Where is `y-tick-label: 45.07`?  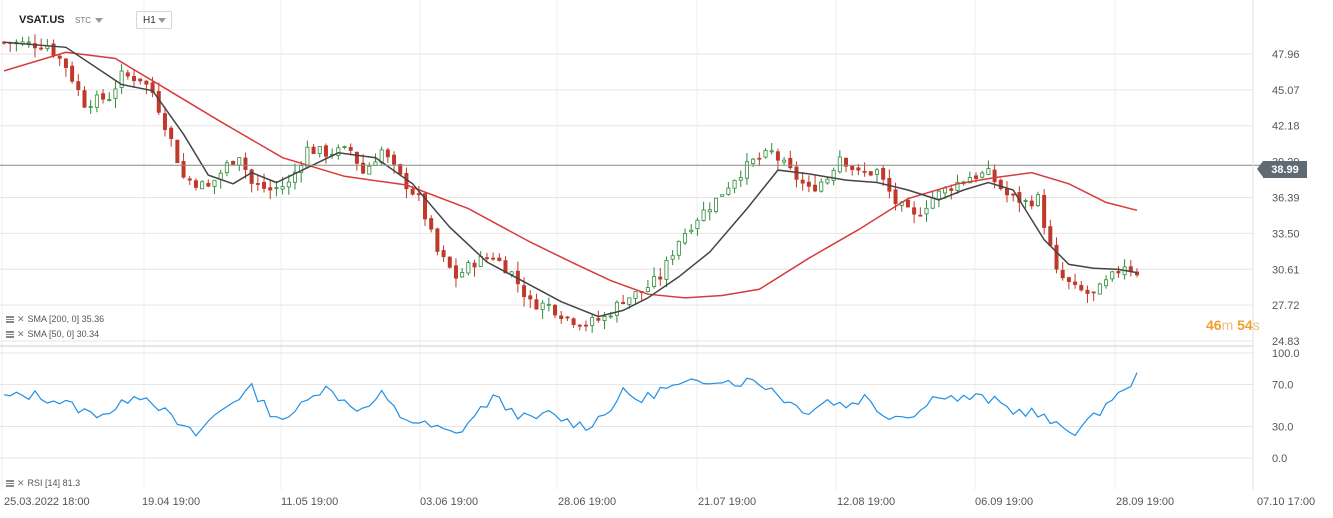
y-tick-label: 45.07 is located at coordinates (1286, 91).